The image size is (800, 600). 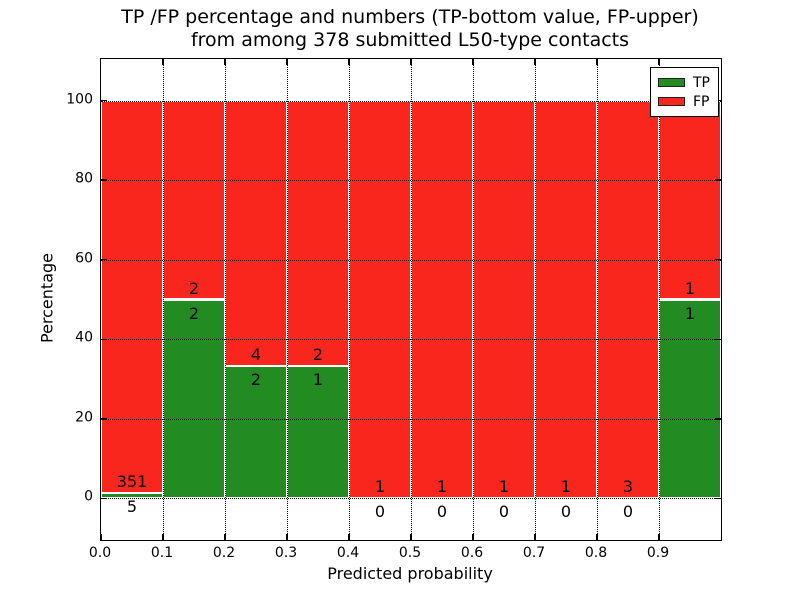 What do you see at coordinates (79, 99) in the screenshot?
I see `y-tick-label: 100` at bounding box center [79, 99].